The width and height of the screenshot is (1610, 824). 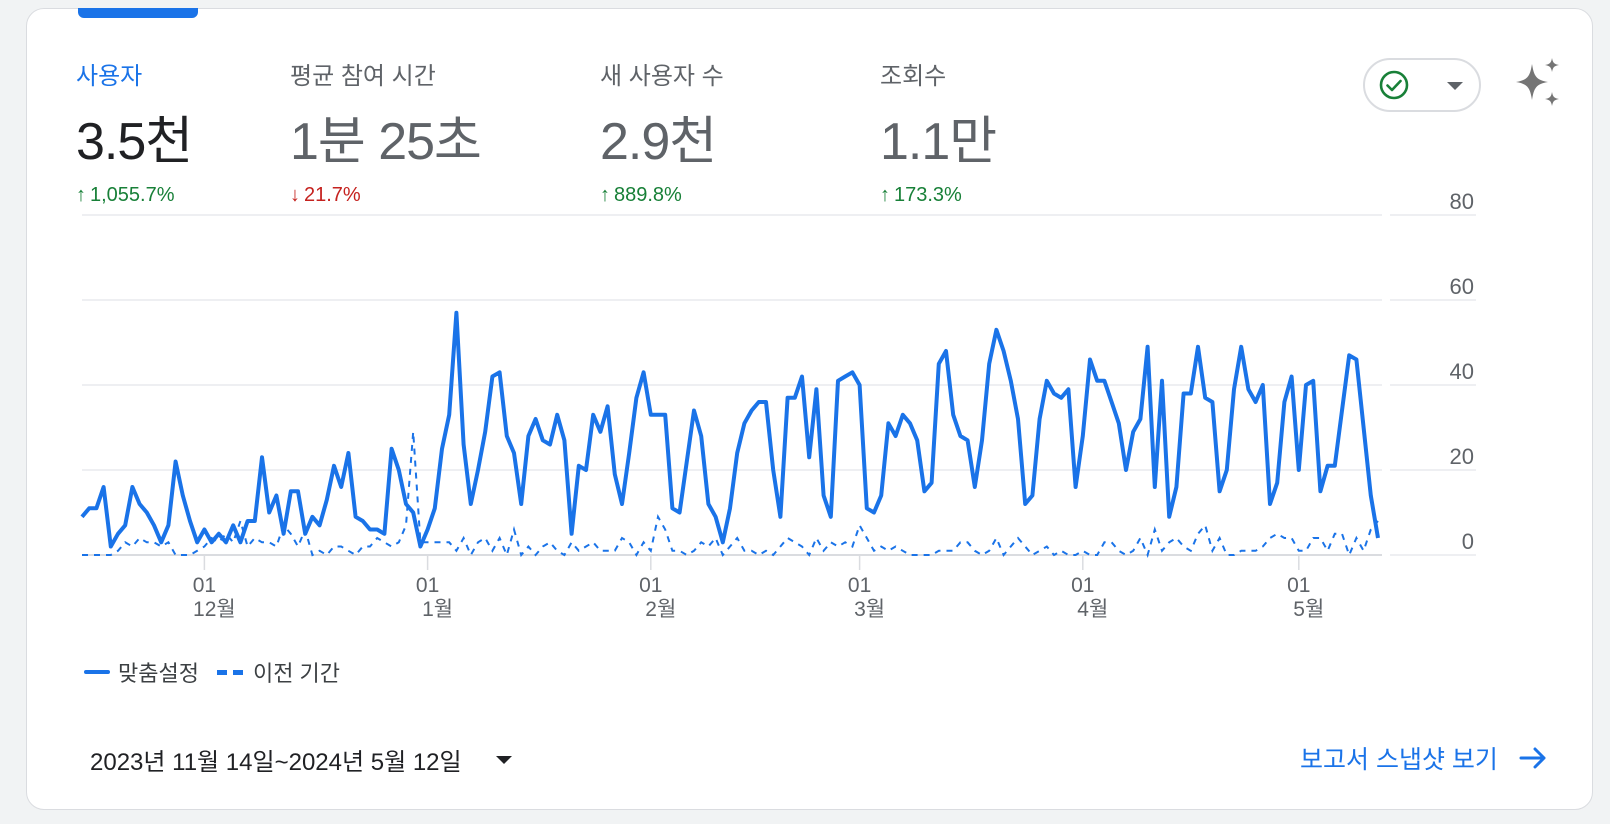 I want to click on view-report-snapshot-link: 보고서 스냅샷 보기, so click(x=1424, y=758).